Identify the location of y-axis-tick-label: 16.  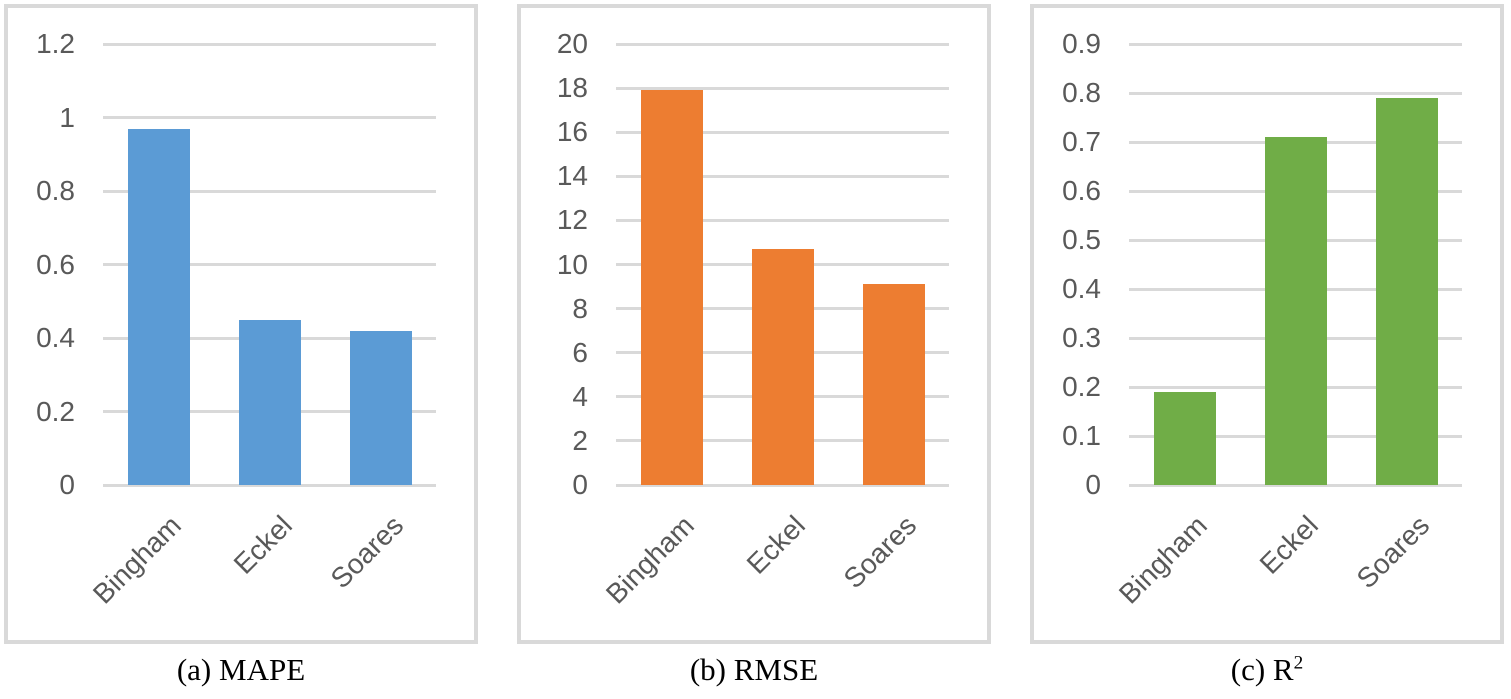
(572, 132).